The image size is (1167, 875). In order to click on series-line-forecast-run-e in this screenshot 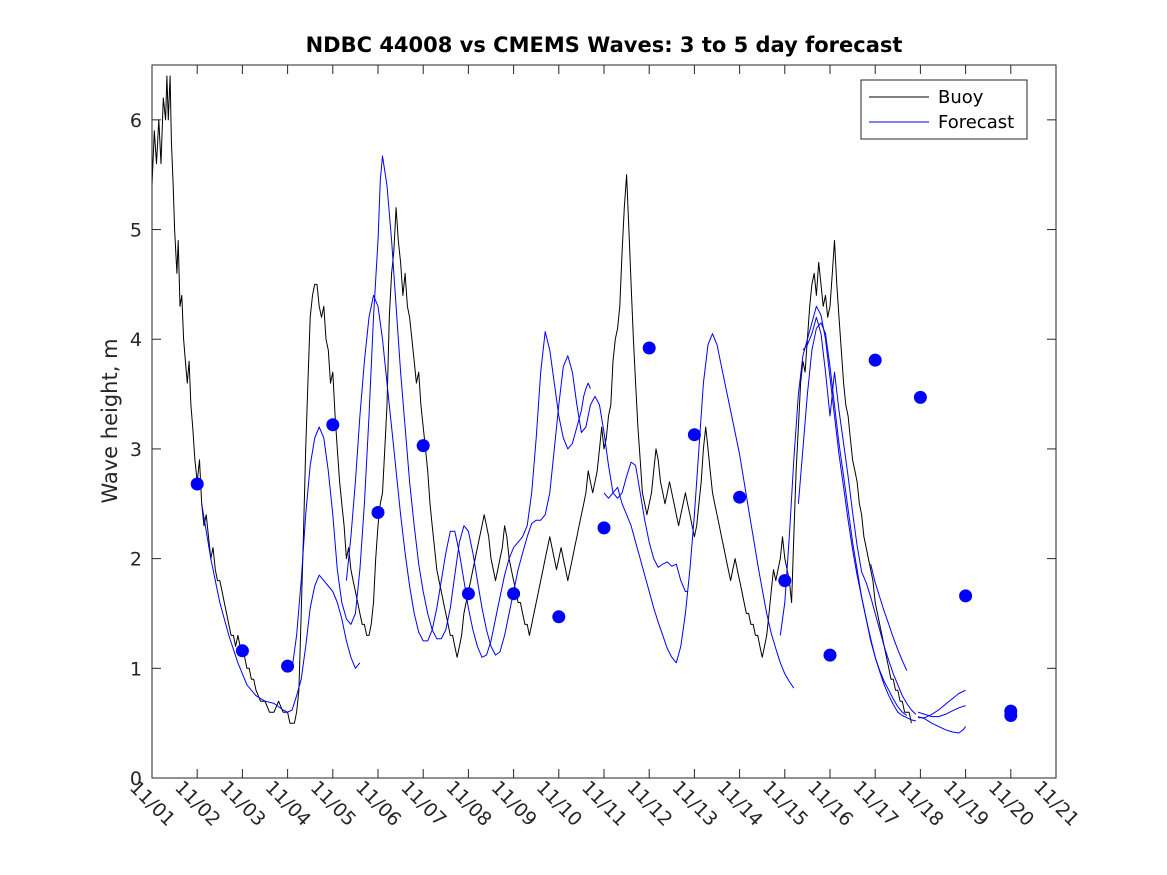, I will do `click(857, 522)`.